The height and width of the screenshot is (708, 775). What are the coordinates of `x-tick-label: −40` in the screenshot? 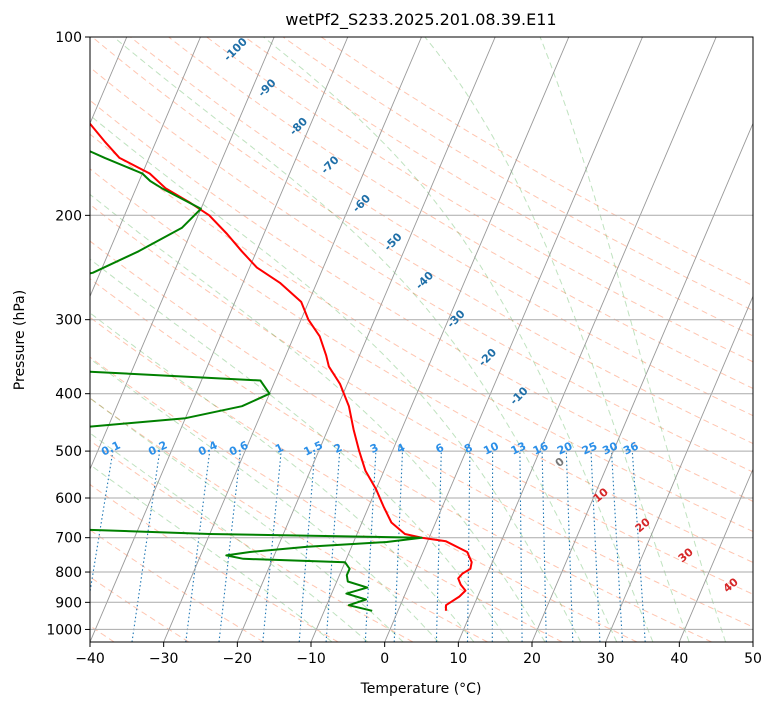 It's located at (90, 659).